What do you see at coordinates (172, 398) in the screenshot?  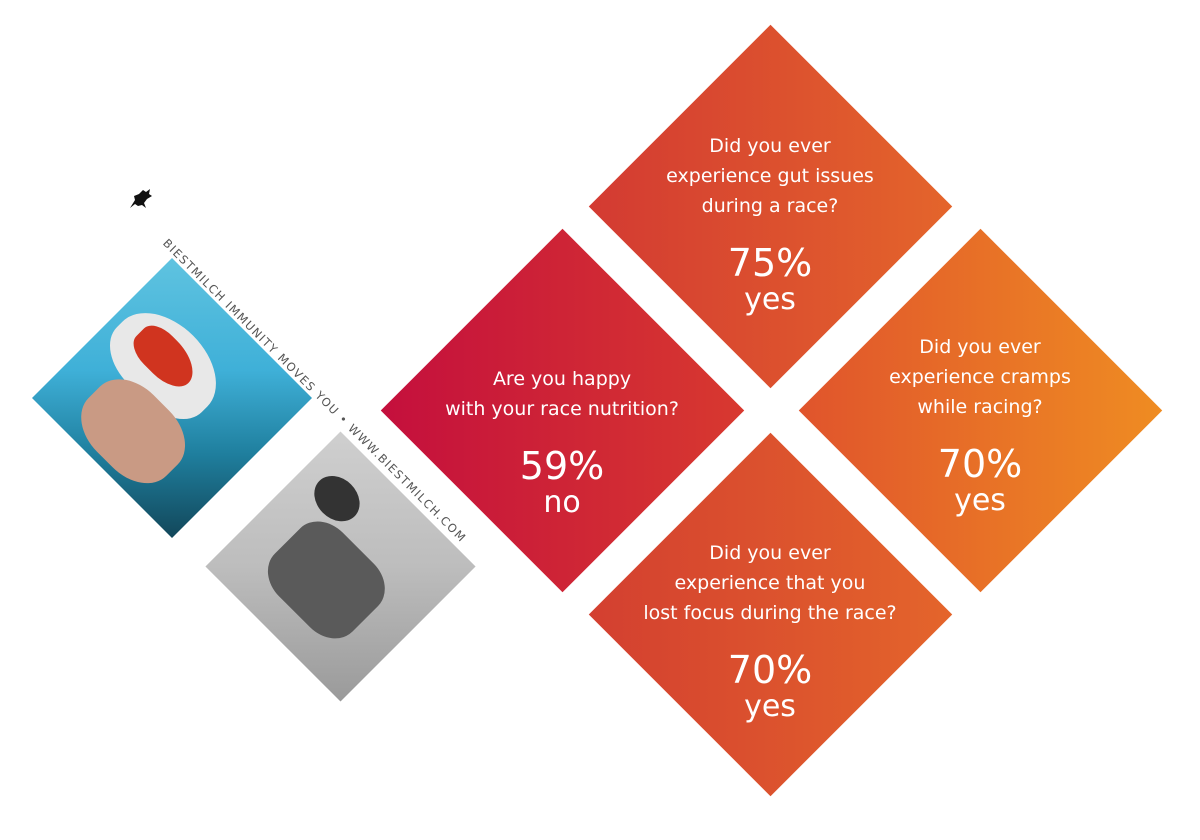 I see `swimmer-photo` at bounding box center [172, 398].